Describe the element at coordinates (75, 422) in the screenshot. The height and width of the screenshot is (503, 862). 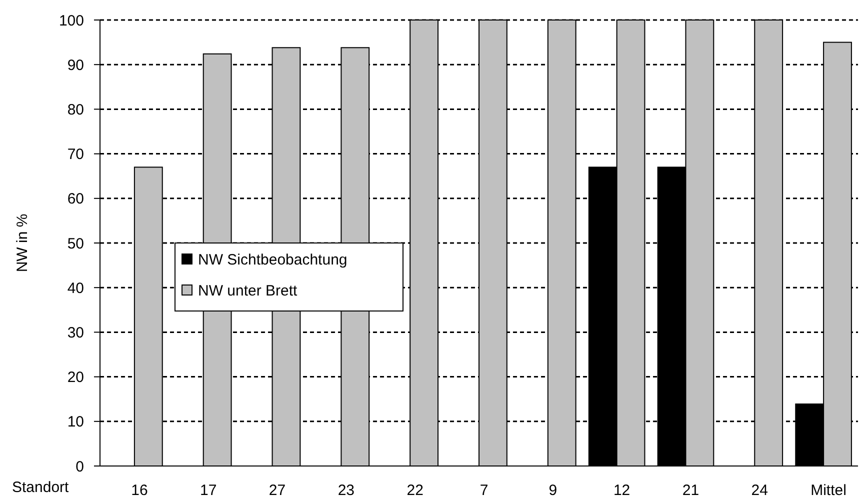
I see `y-tick-label: 10` at that location.